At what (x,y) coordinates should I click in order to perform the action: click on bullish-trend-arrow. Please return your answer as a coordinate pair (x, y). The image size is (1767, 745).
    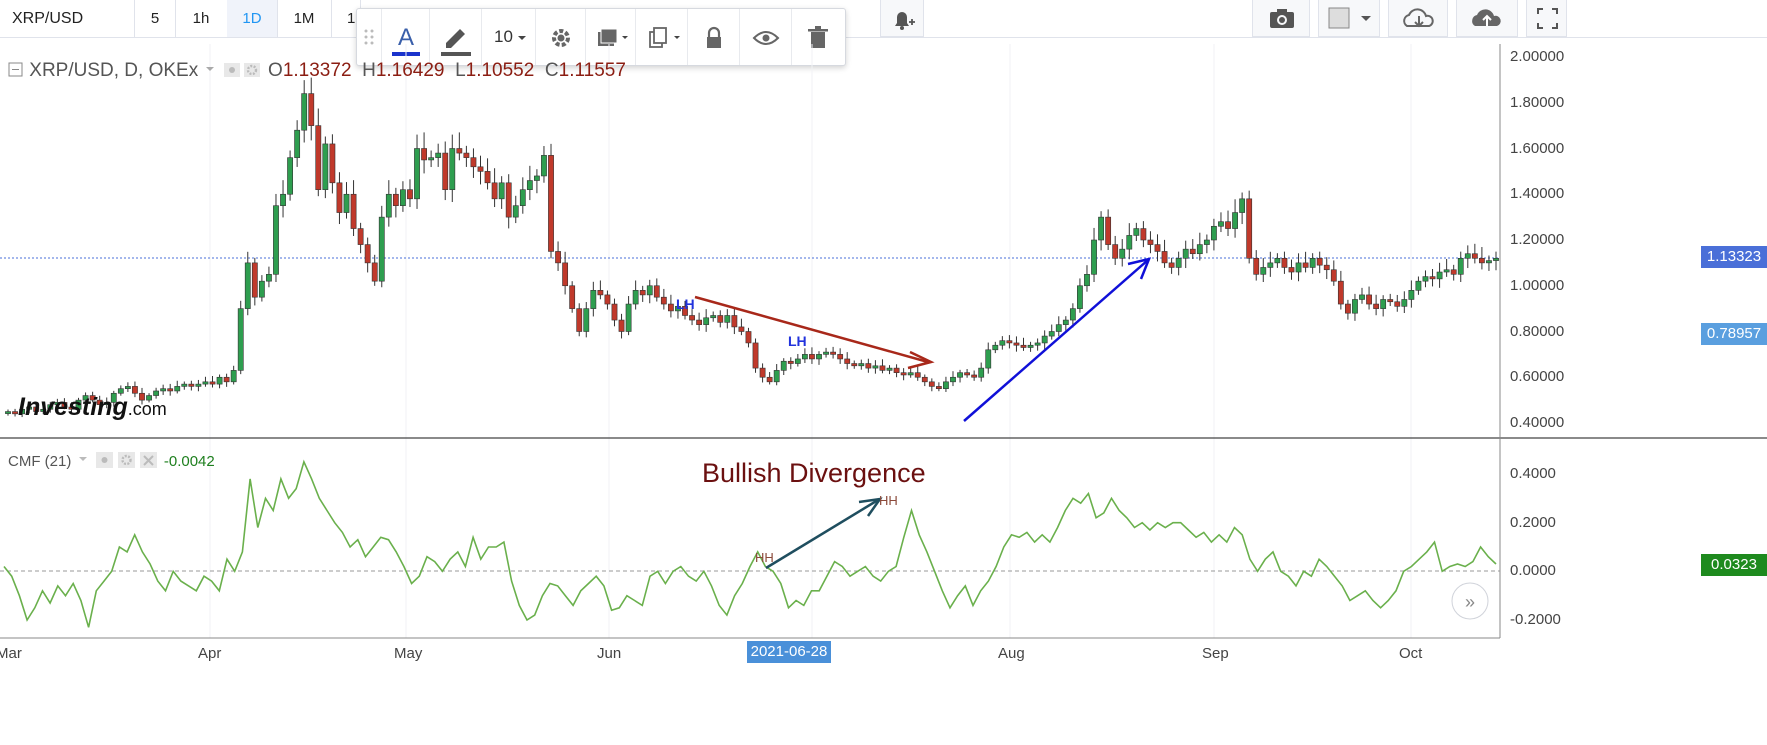
    Looking at the image, I should click on (1056, 340).